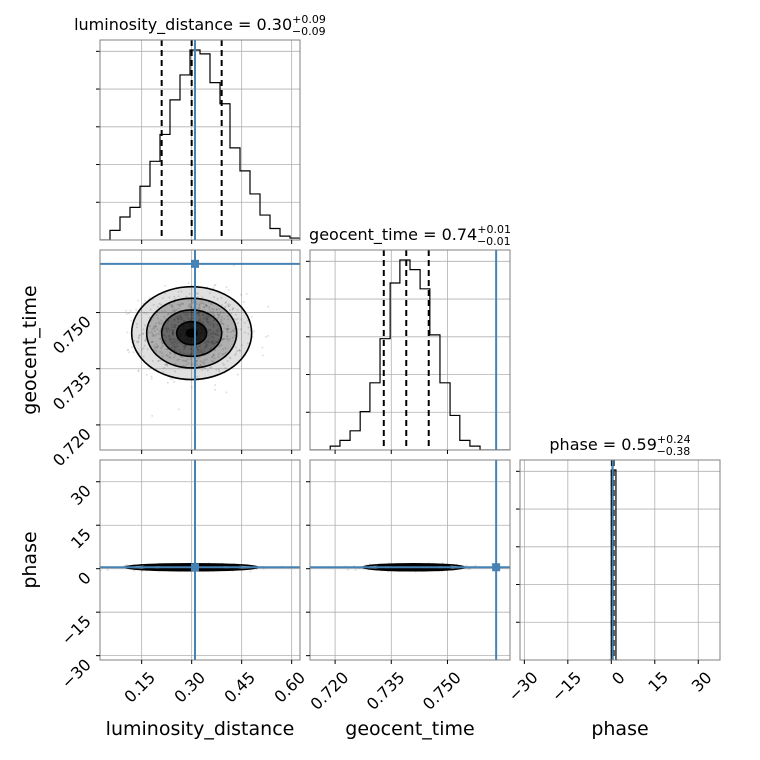 This screenshot has width=760, height=760. I want to click on y-axis-label-phase: phase, so click(30, 559).